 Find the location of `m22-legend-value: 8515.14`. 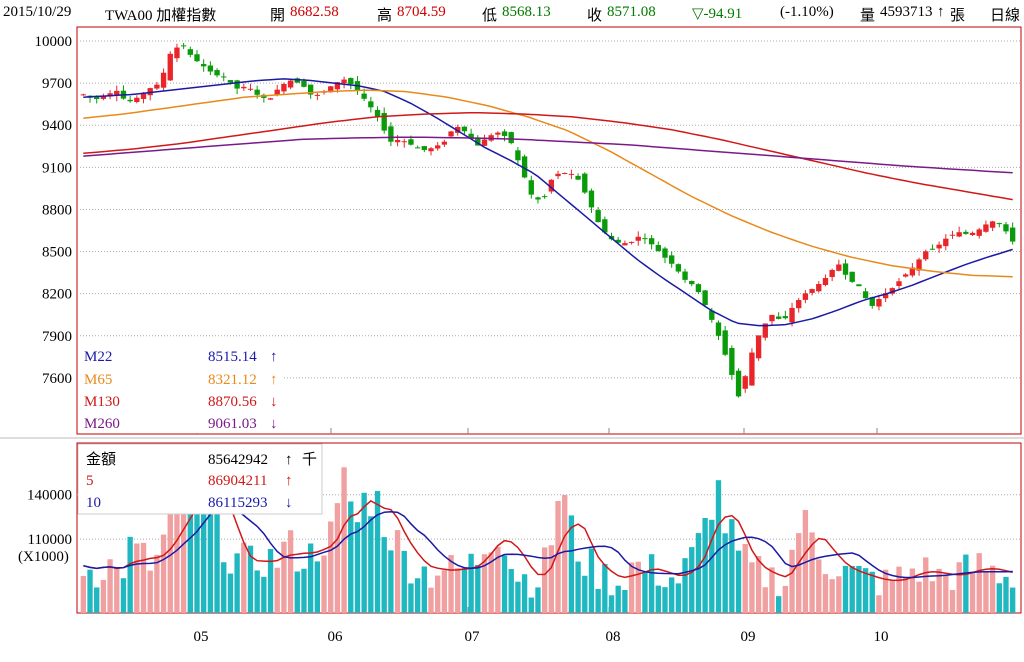

m22-legend-value: 8515.14 is located at coordinates (232, 357).